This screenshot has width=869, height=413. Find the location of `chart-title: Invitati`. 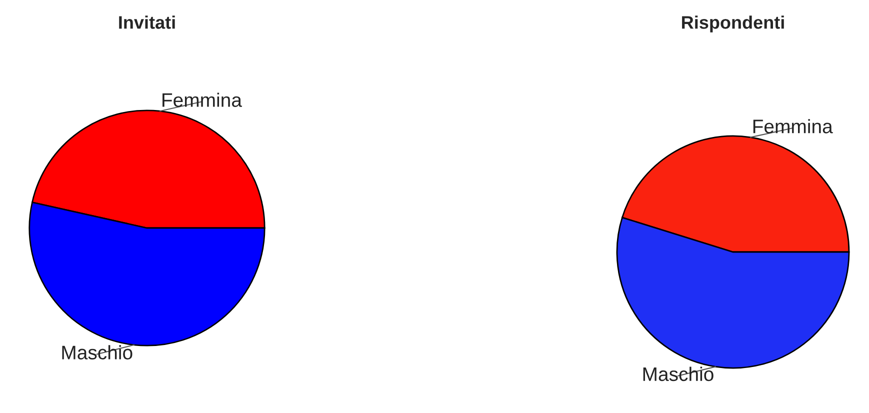

chart-title: Invitati is located at coordinates (147, 22).